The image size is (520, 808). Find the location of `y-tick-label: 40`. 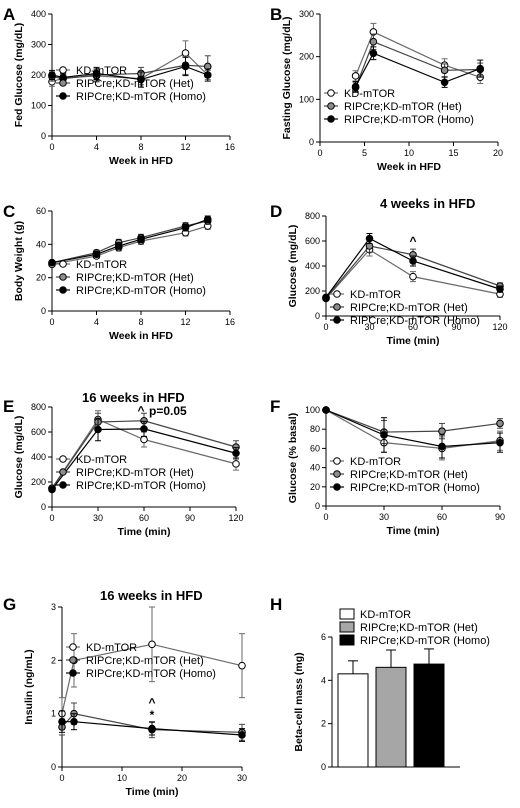

y-tick-label: 40 is located at coordinates (315, 468).